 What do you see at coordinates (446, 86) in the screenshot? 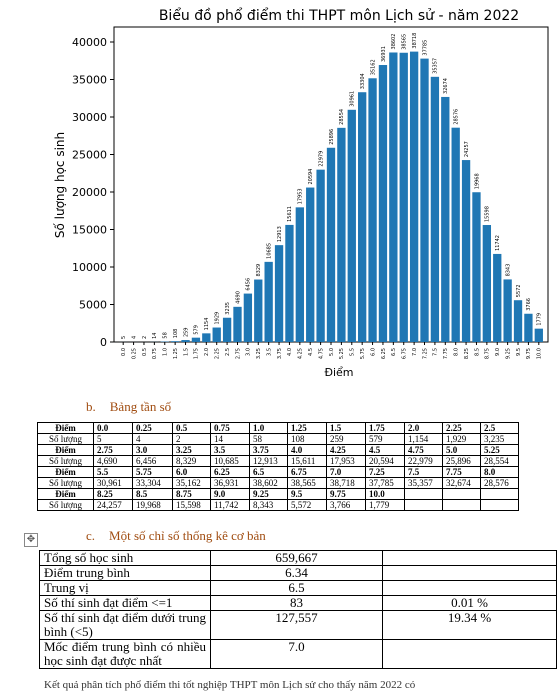
I see `bar-data-label: 32674` at bounding box center [446, 86].